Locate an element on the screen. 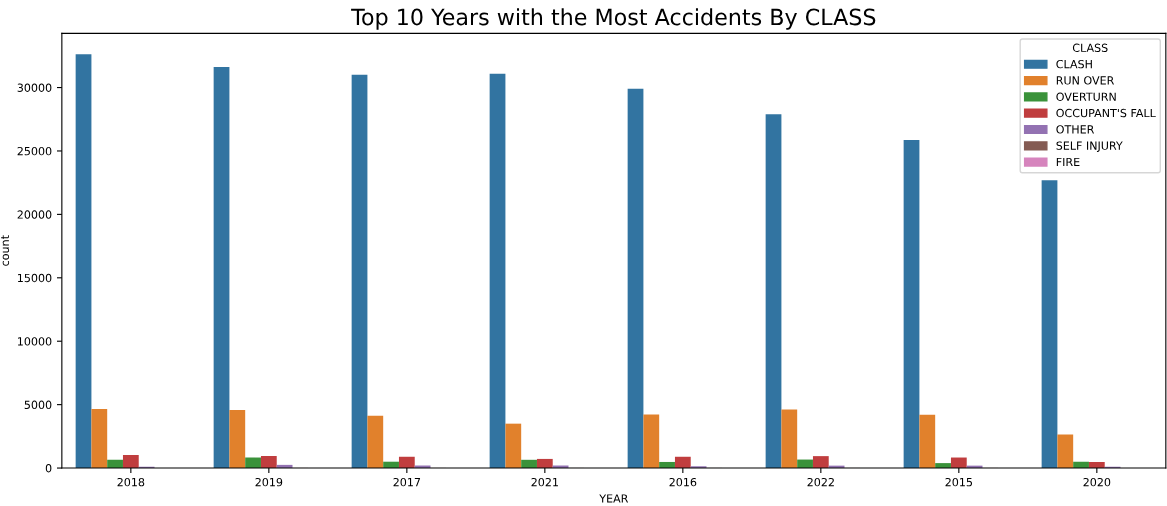 The width and height of the screenshot is (1167, 506). legend-label: CLASH is located at coordinates (1074, 64).